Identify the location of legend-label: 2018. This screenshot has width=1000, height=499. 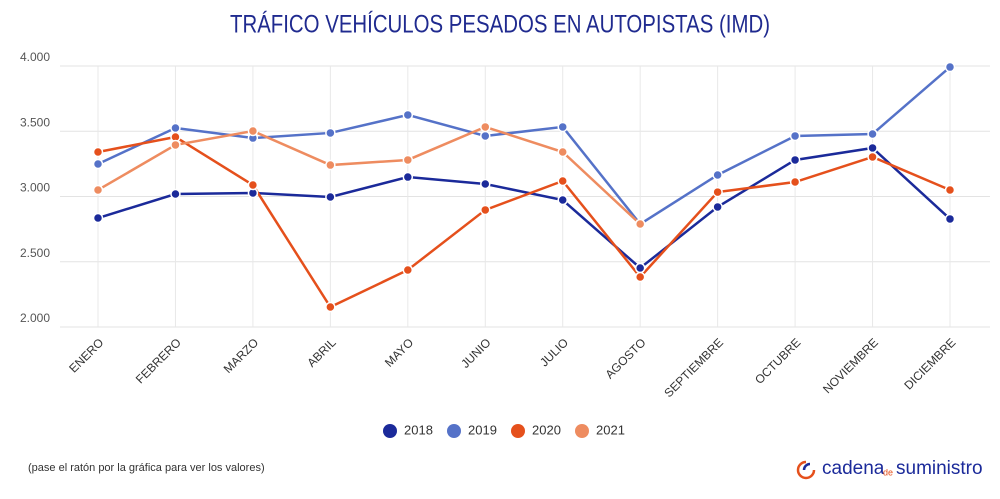
(418, 429).